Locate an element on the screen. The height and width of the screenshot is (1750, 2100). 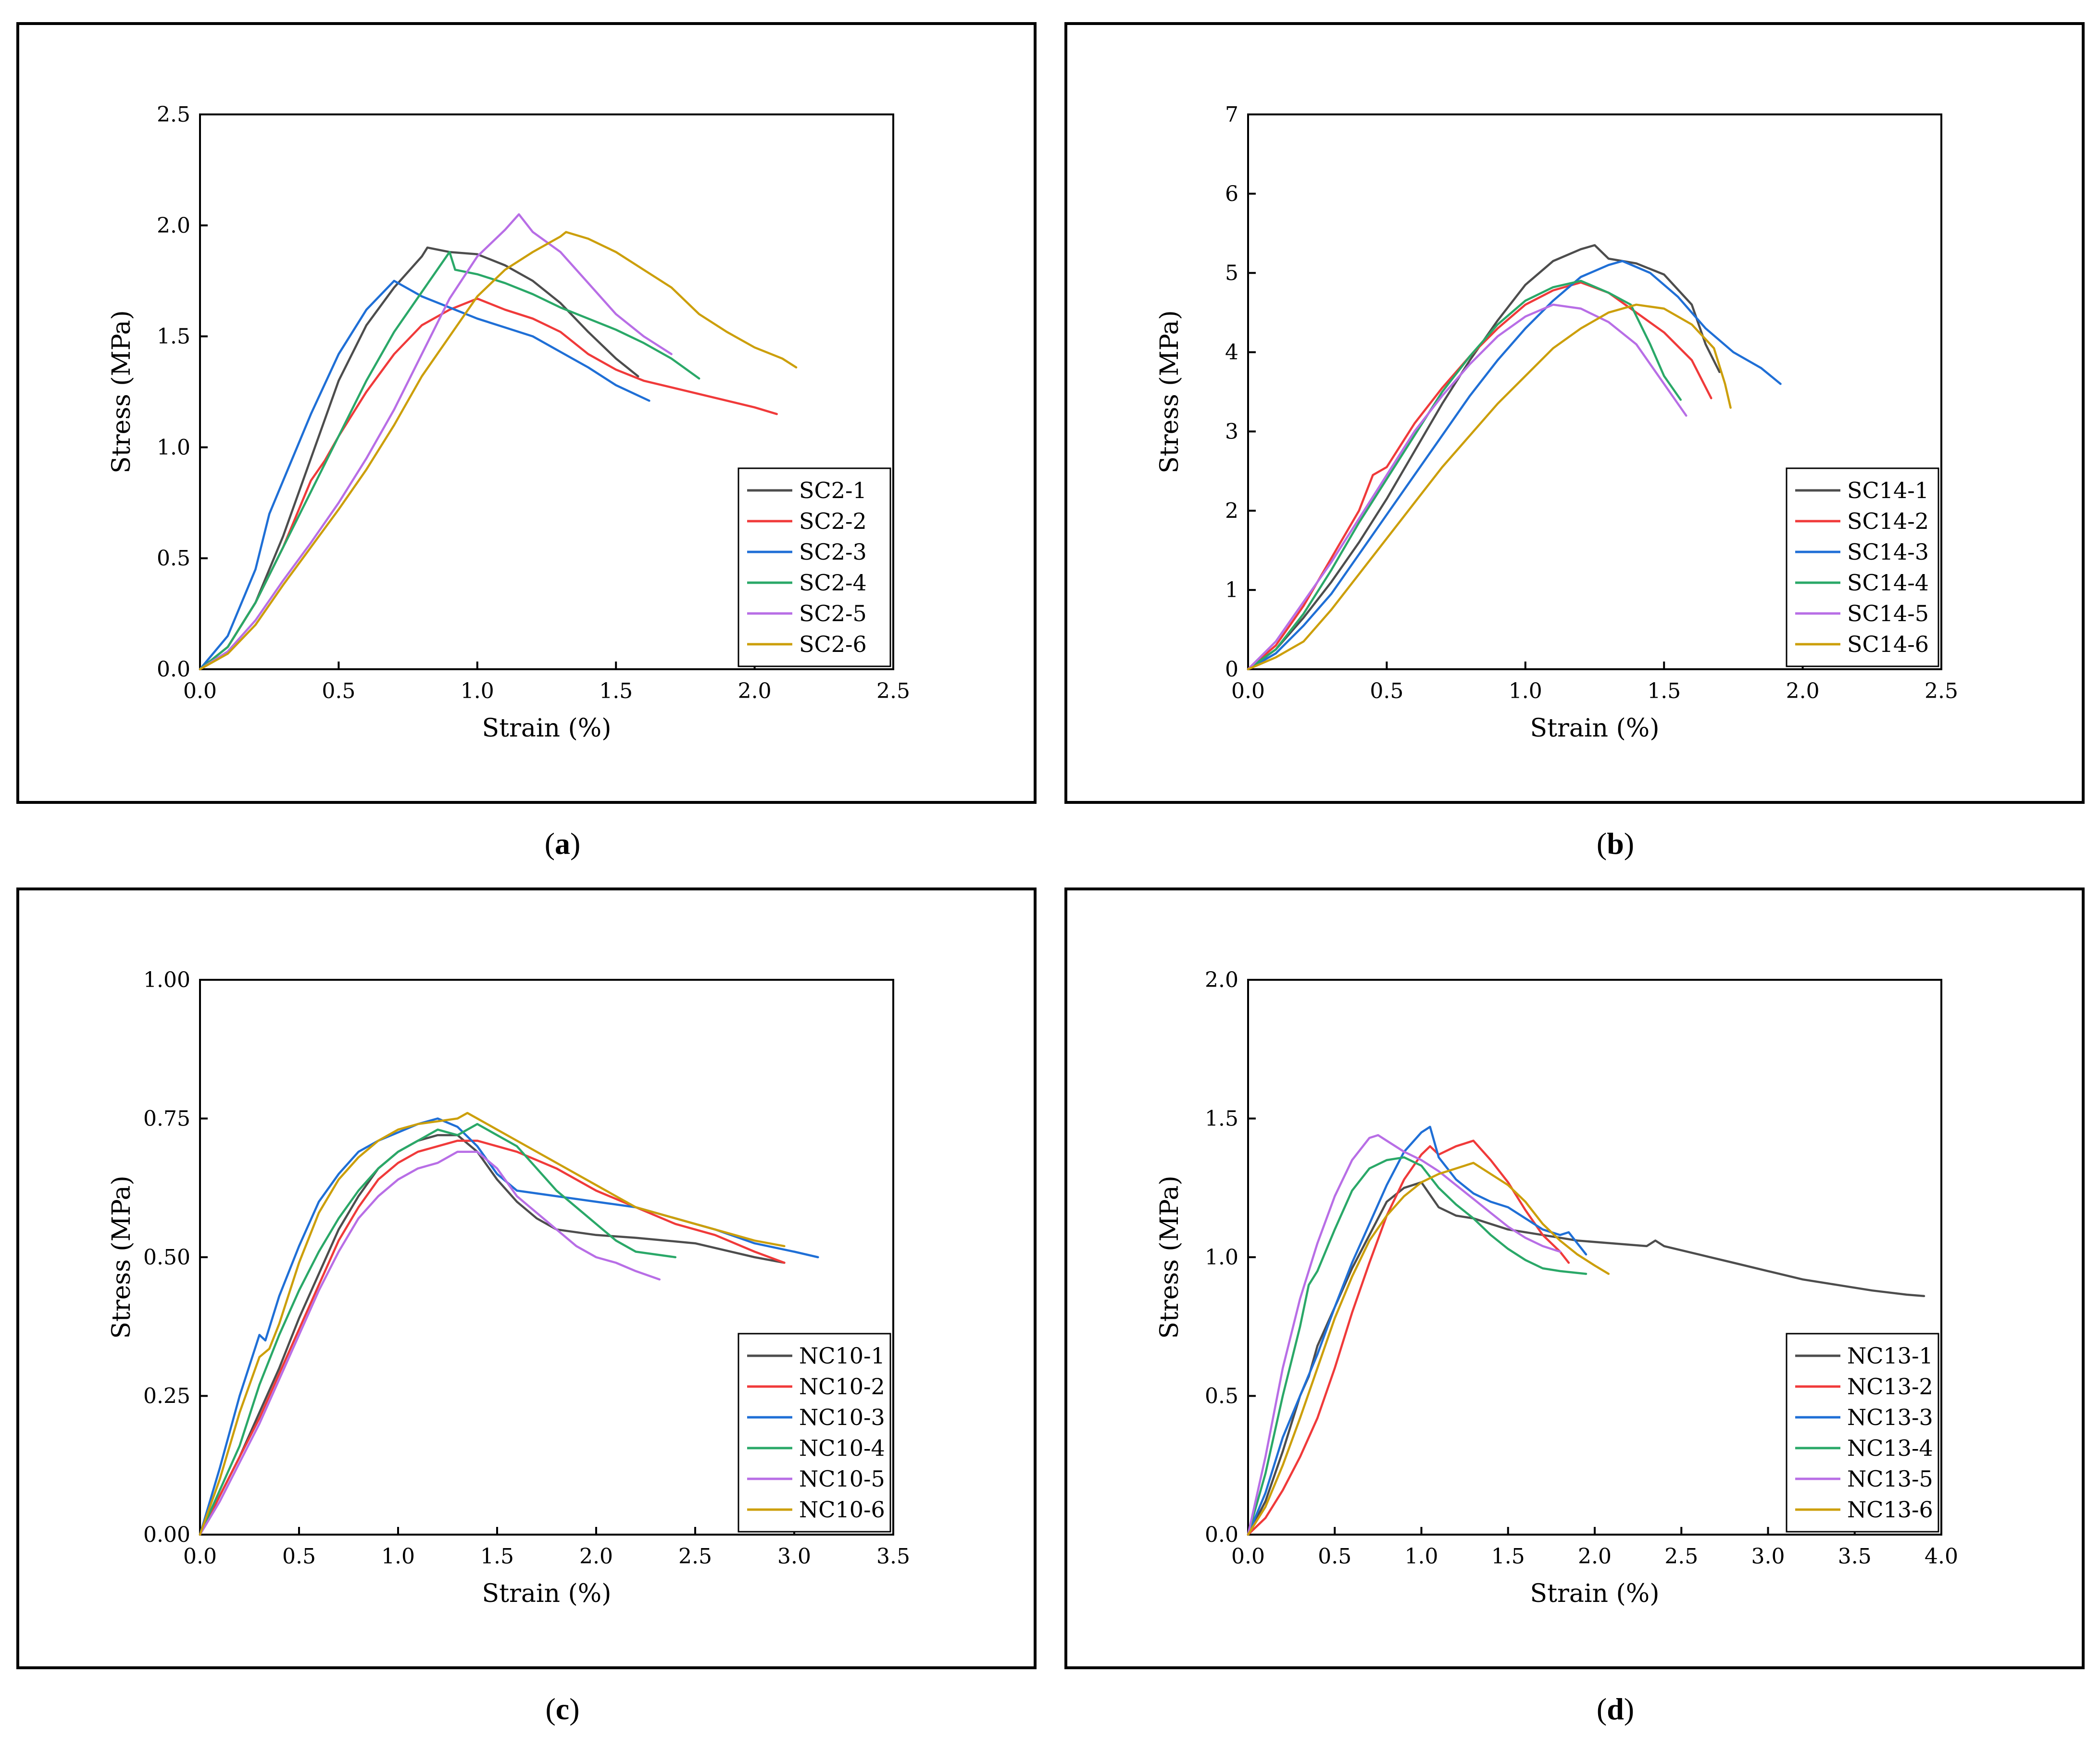
legend-label: NC13-1 is located at coordinates (1890, 1356).